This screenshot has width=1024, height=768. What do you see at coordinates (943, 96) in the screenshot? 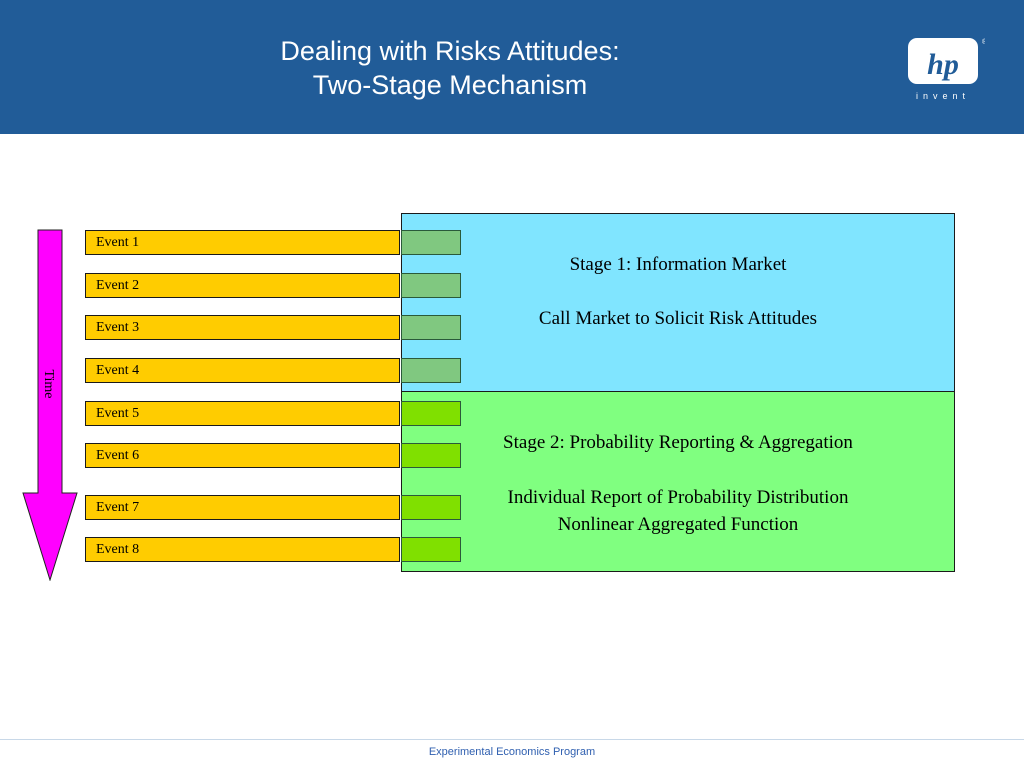
I see `logo-tagline: invent` at bounding box center [943, 96].